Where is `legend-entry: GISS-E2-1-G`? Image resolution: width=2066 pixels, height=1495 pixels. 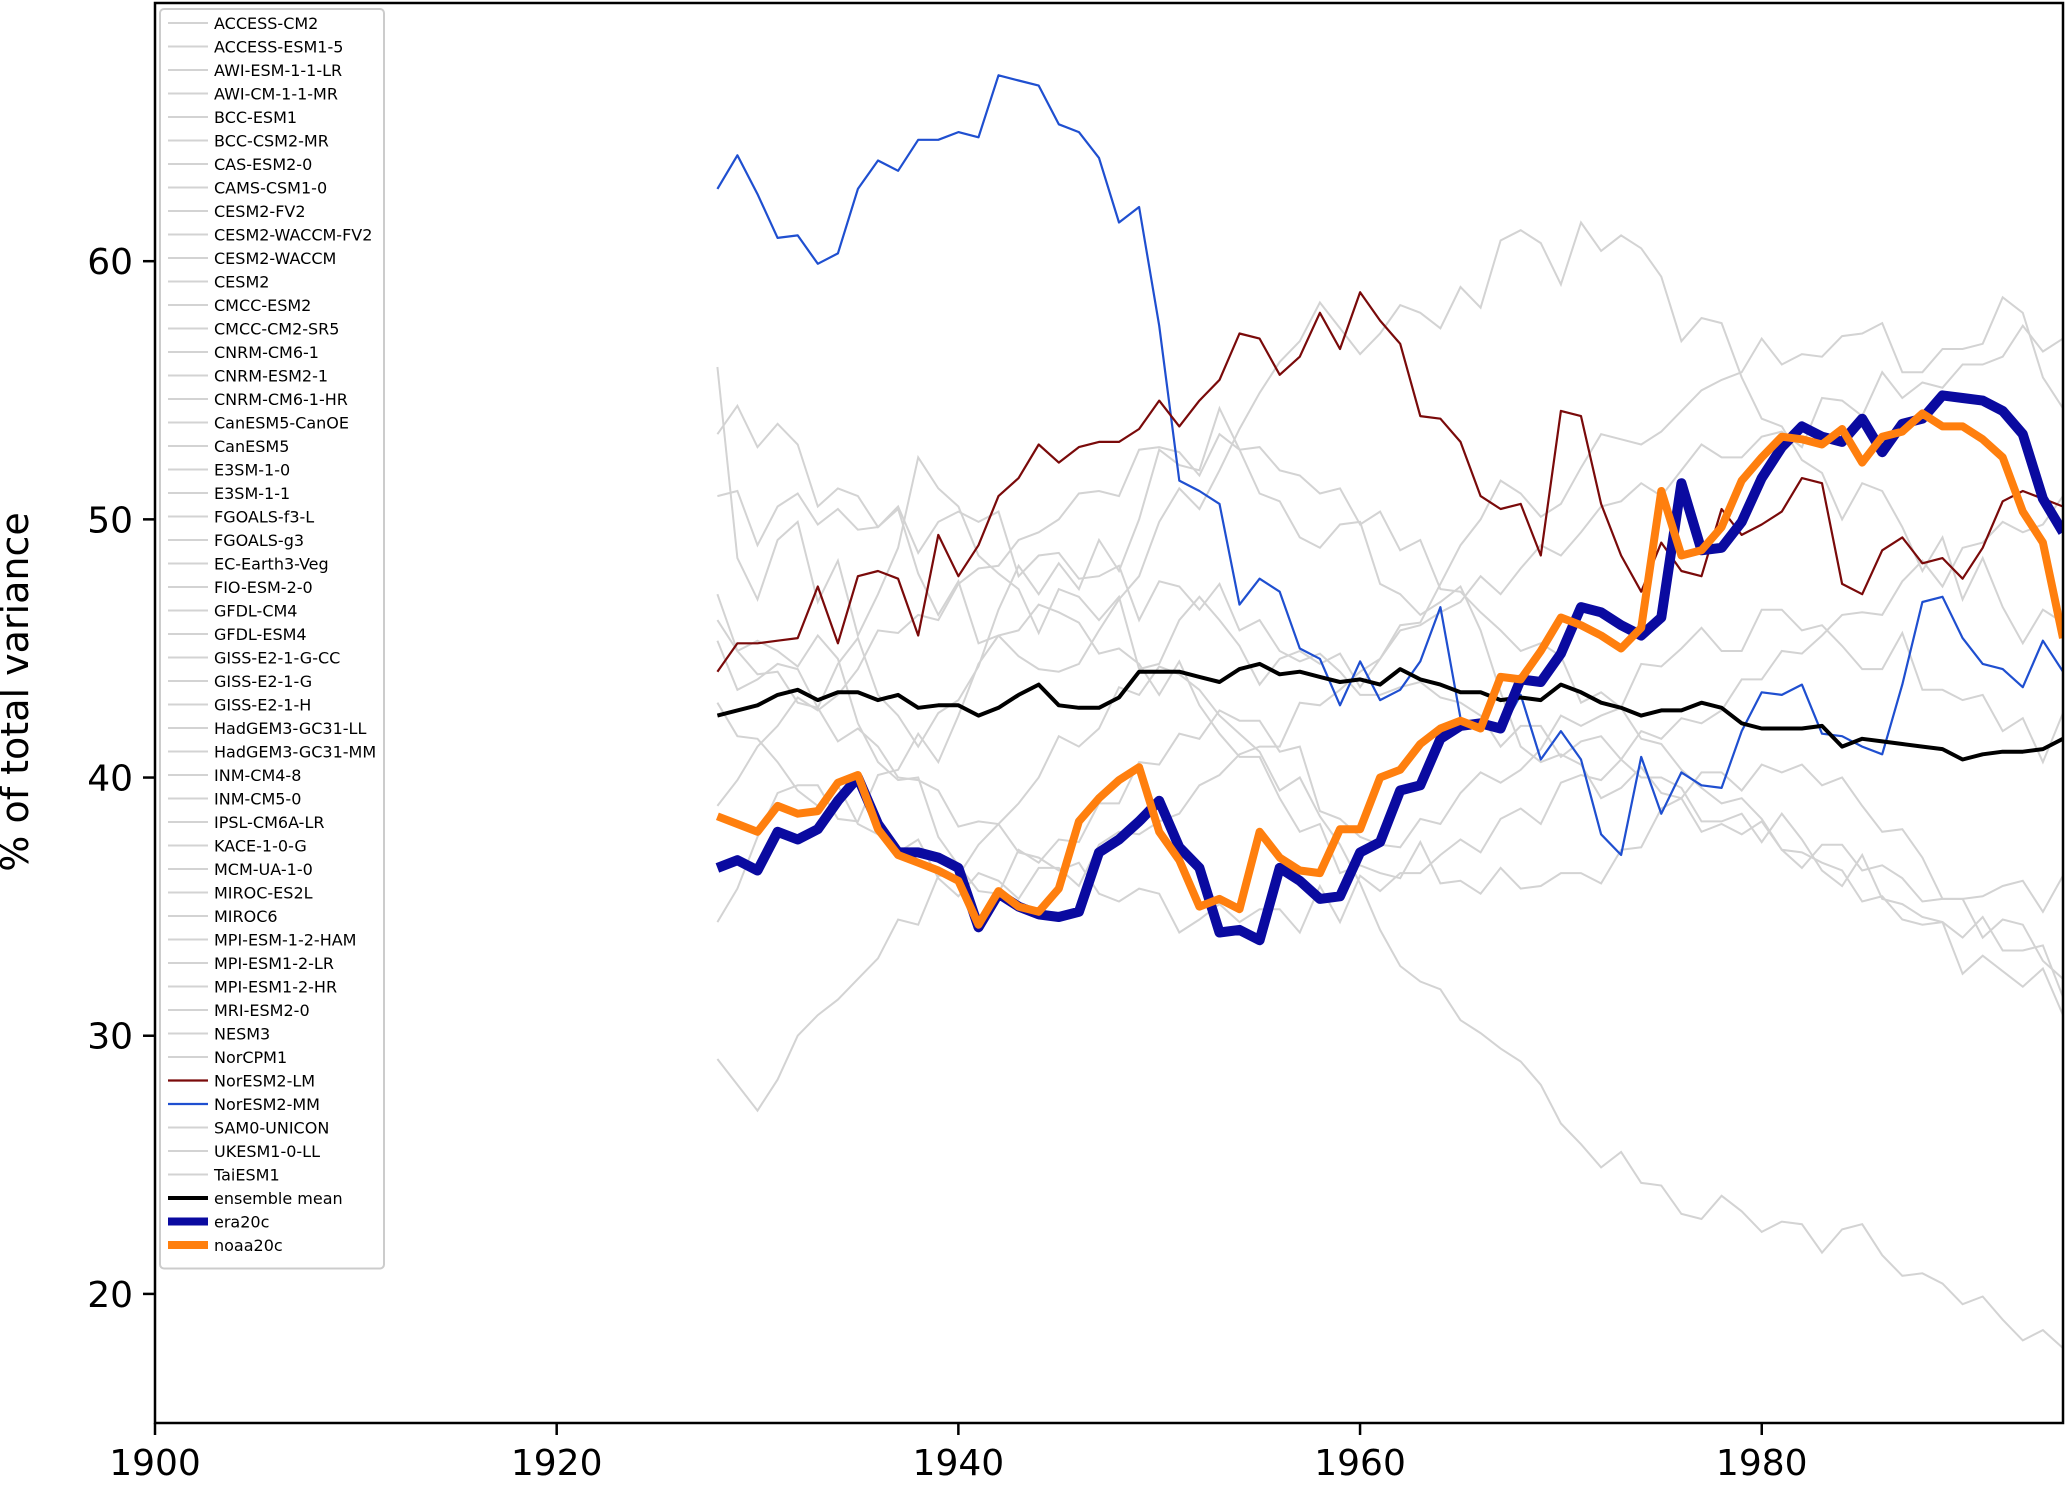 legend-entry: GISS-E2-1-G is located at coordinates (263, 681).